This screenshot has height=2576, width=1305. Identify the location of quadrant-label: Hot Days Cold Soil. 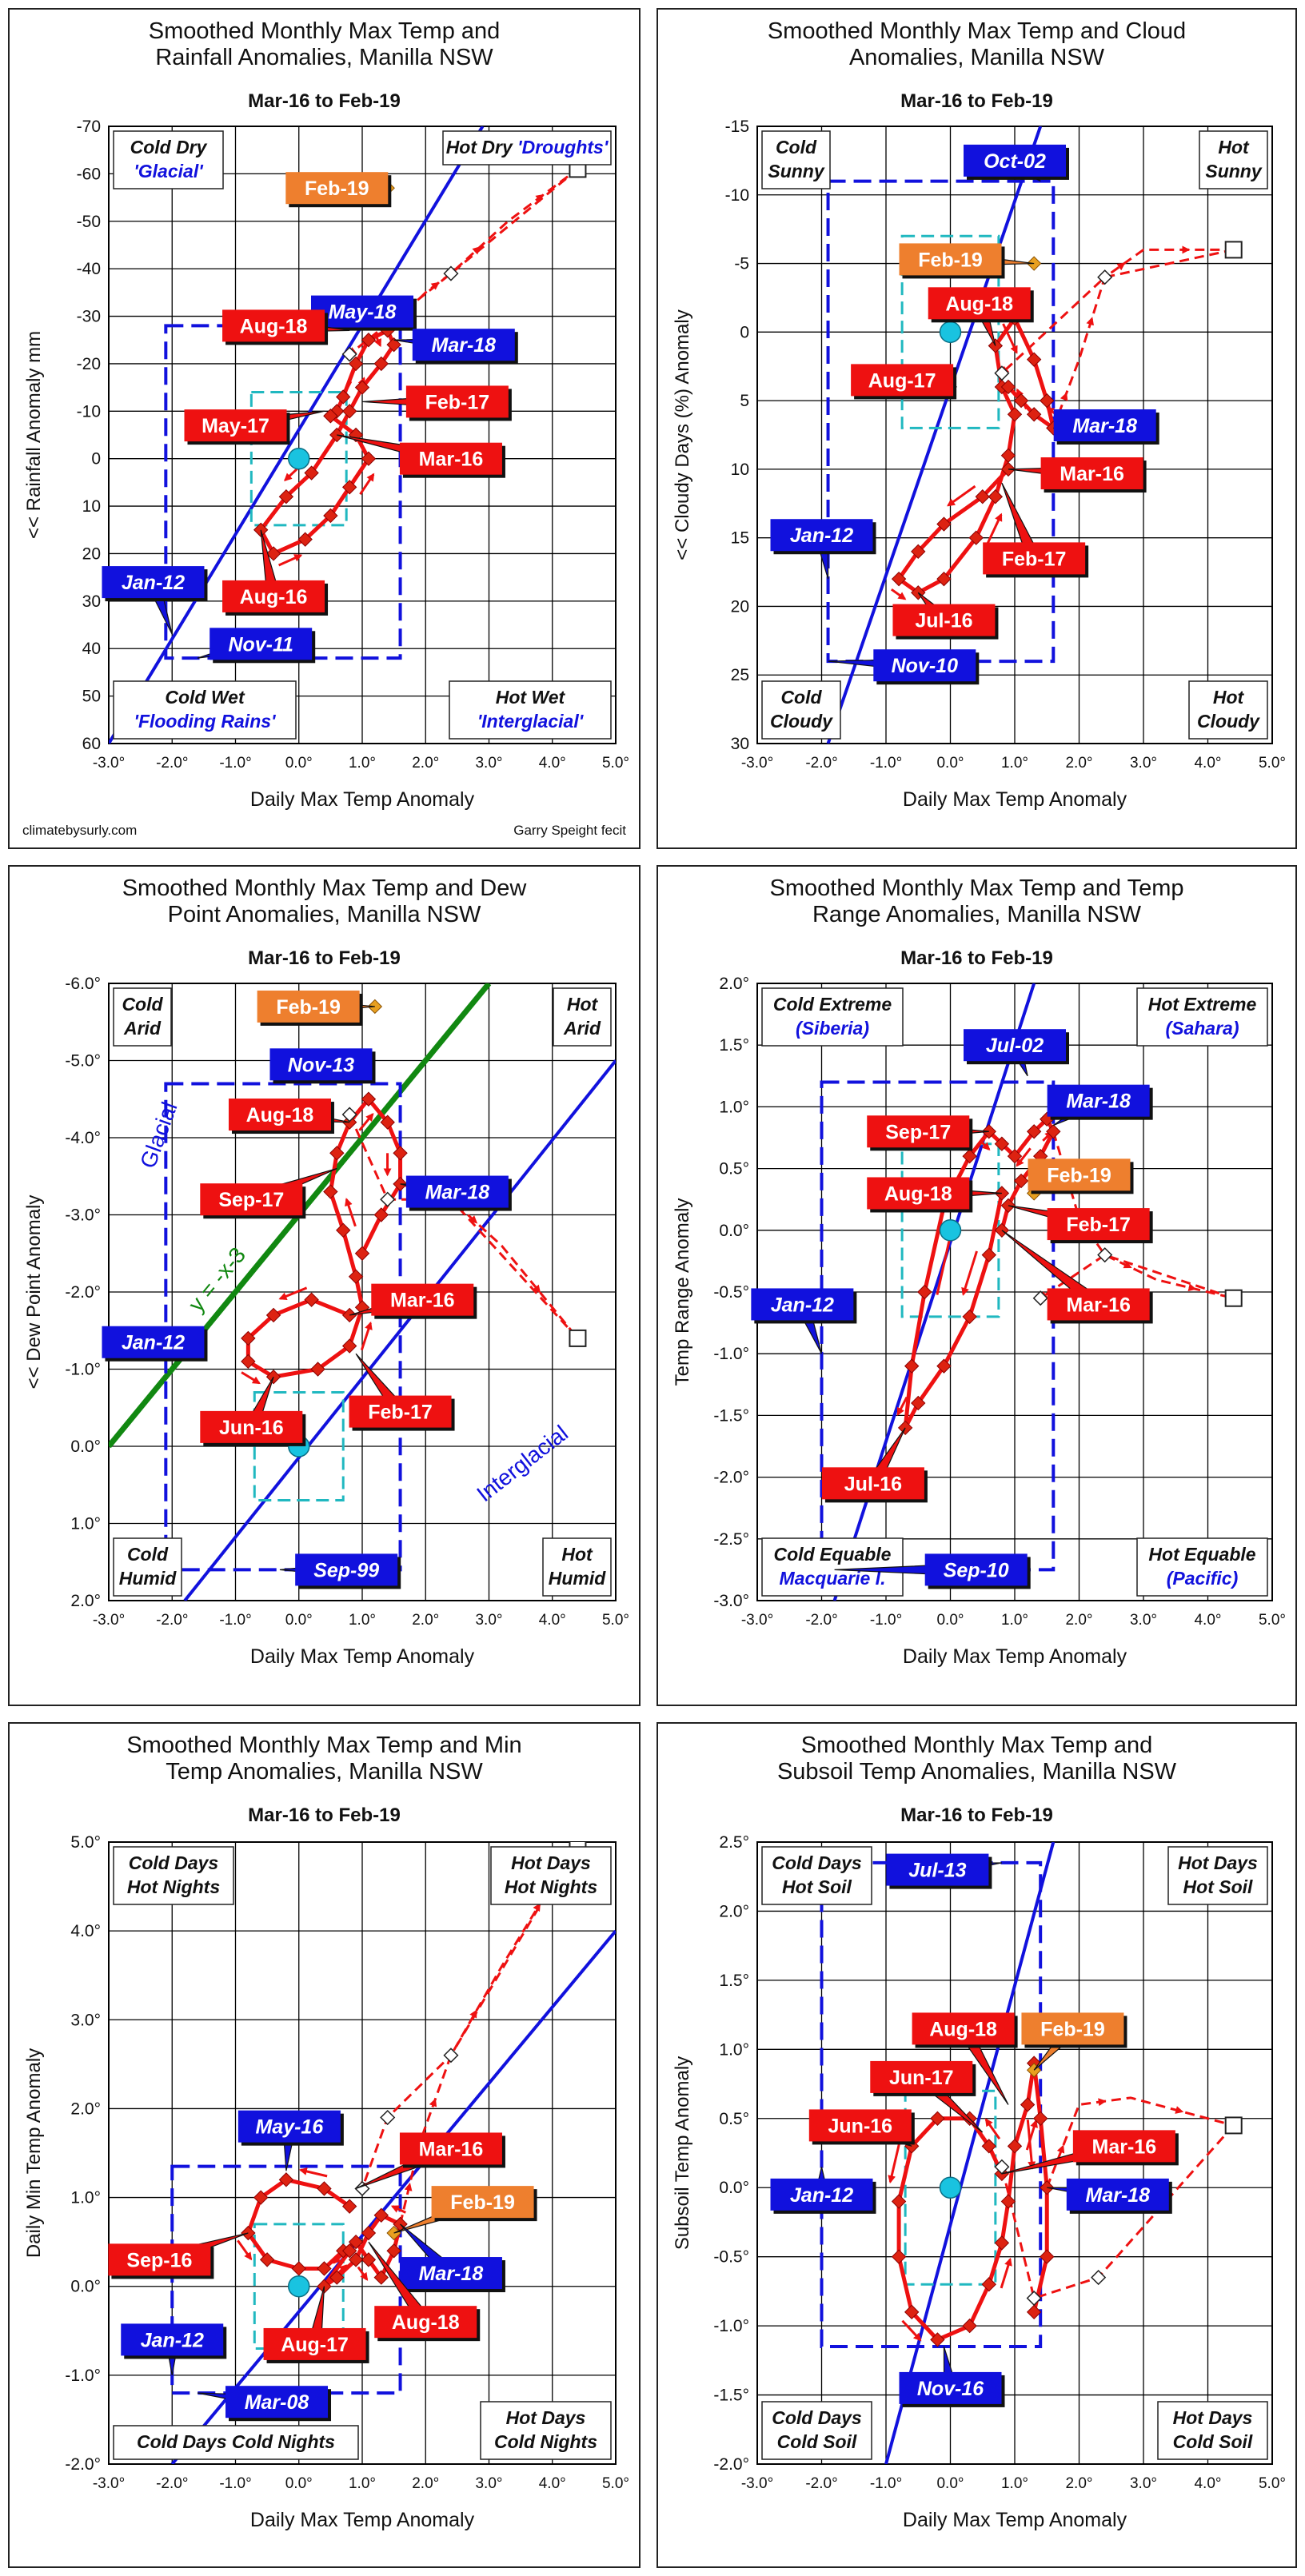
(1212, 2430).